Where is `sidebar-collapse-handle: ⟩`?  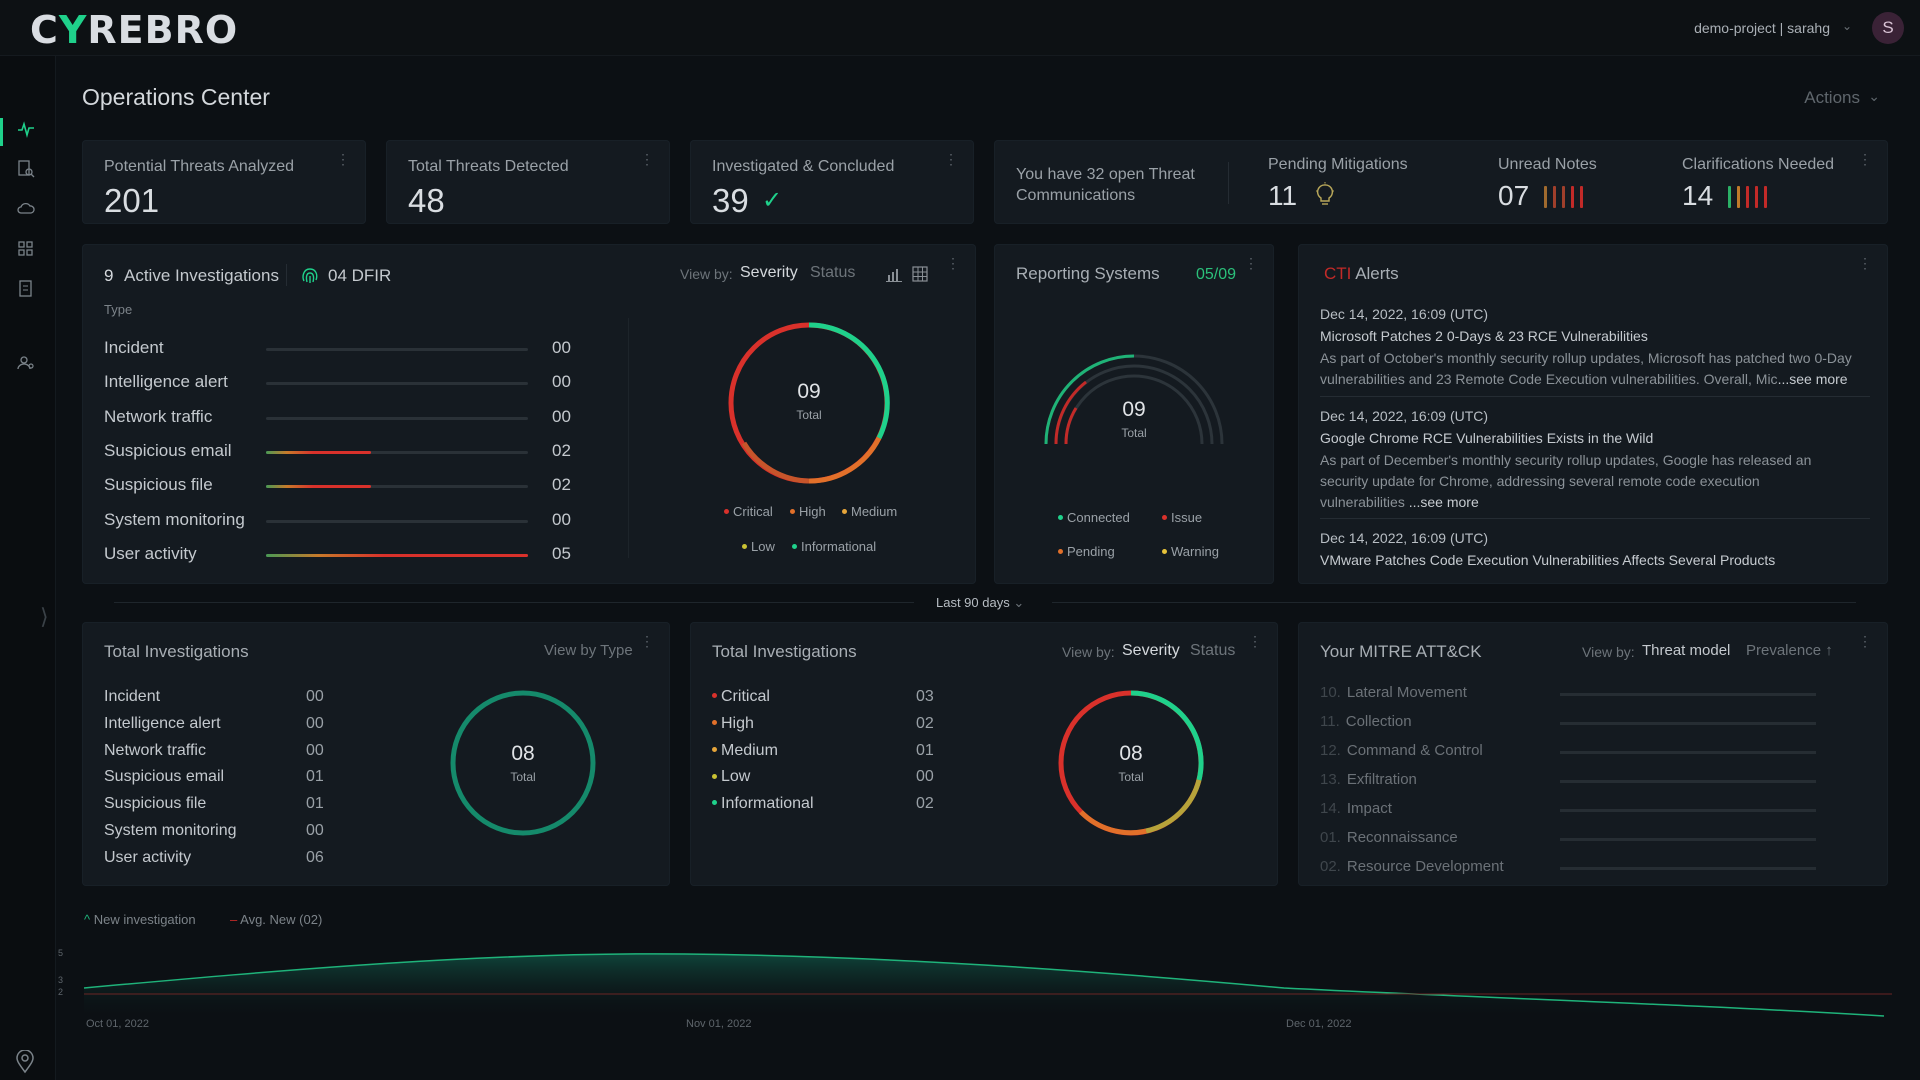 sidebar-collapse-handle: ⟩ is located at coordinates (44, 616).